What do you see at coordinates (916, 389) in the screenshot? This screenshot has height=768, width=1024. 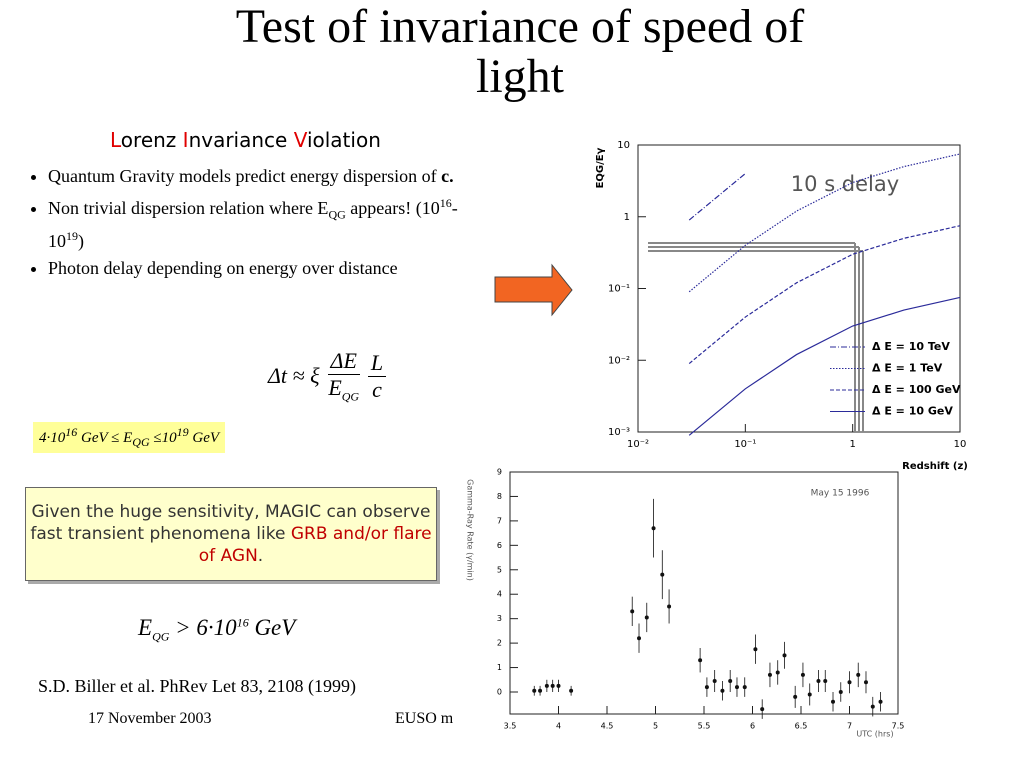 I see `legend-label: Δ E = 100 GeV` at bounding box center [916, 389].